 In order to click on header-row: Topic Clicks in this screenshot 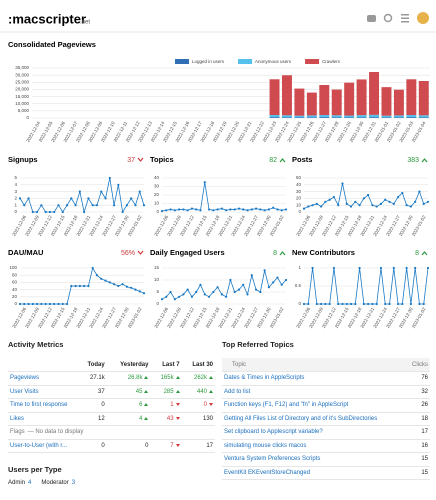, I will do `click(326, 365)`.